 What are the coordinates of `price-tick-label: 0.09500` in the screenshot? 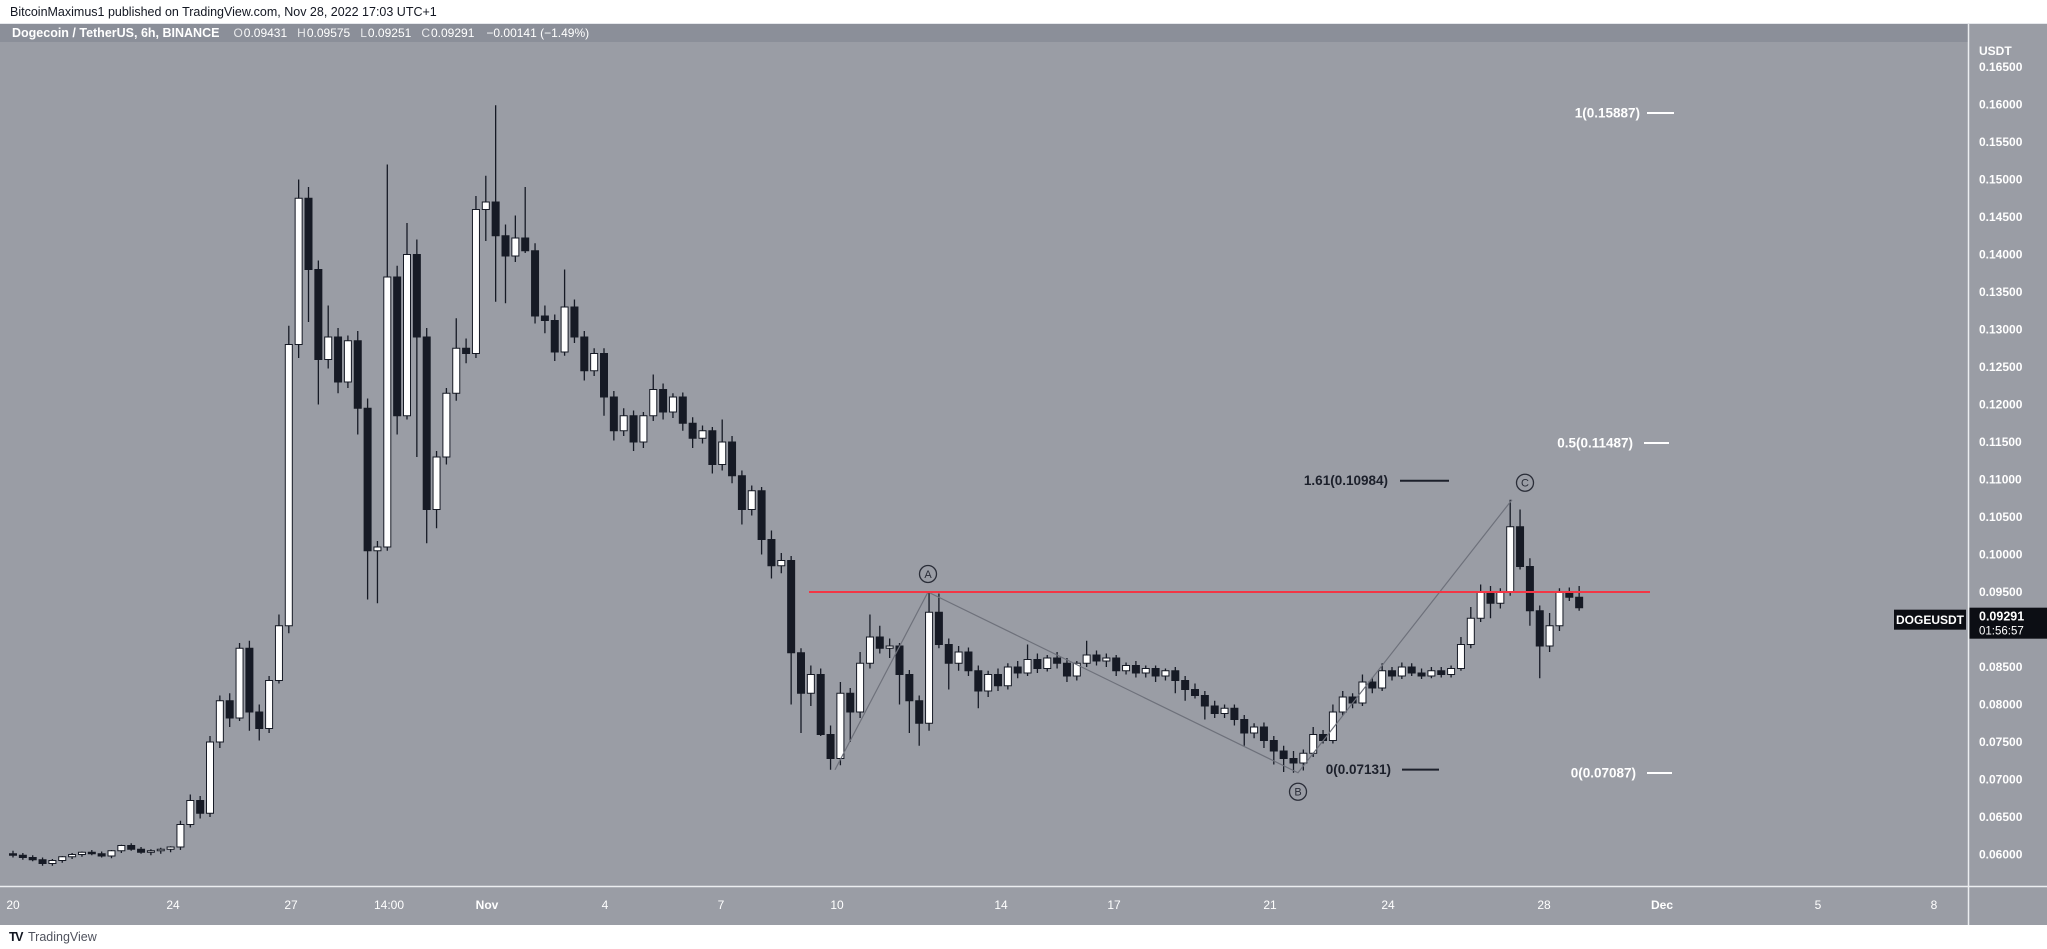 It's located at (2001, 592).